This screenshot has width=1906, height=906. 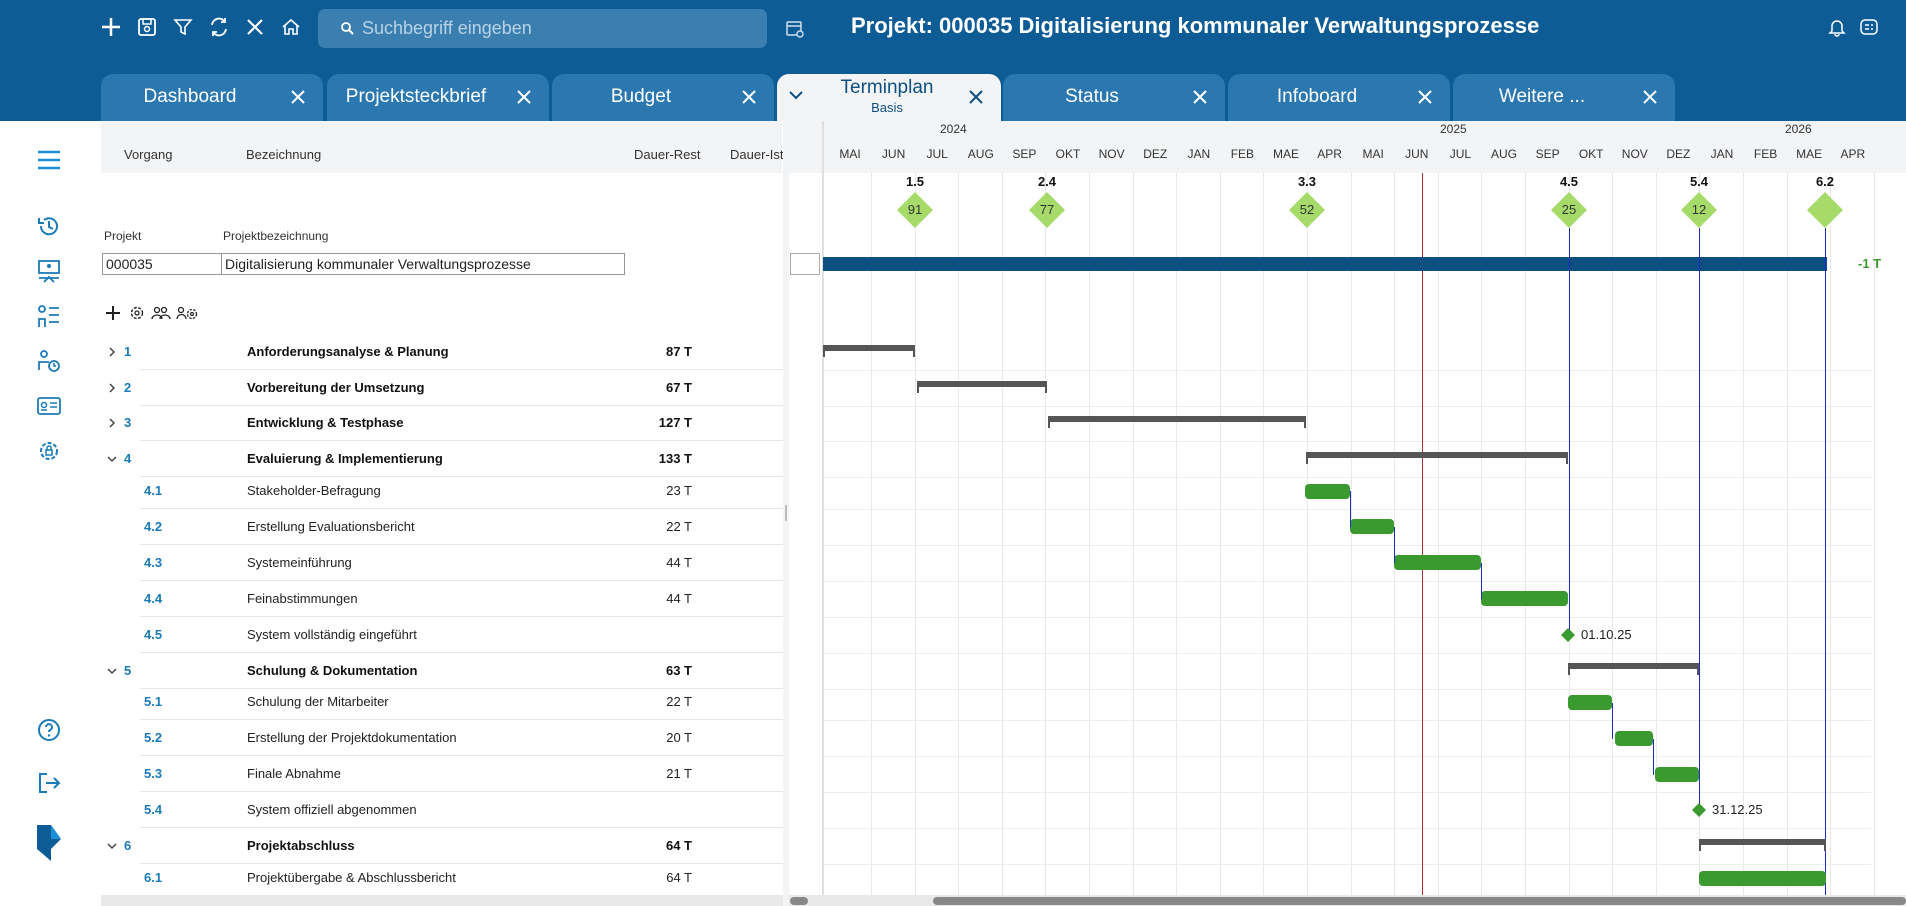 What do you see at coordinates (416, 96) in the screenshot?
I see `tab-label: Projektsteckbrief` at bounding box center [416, 96].